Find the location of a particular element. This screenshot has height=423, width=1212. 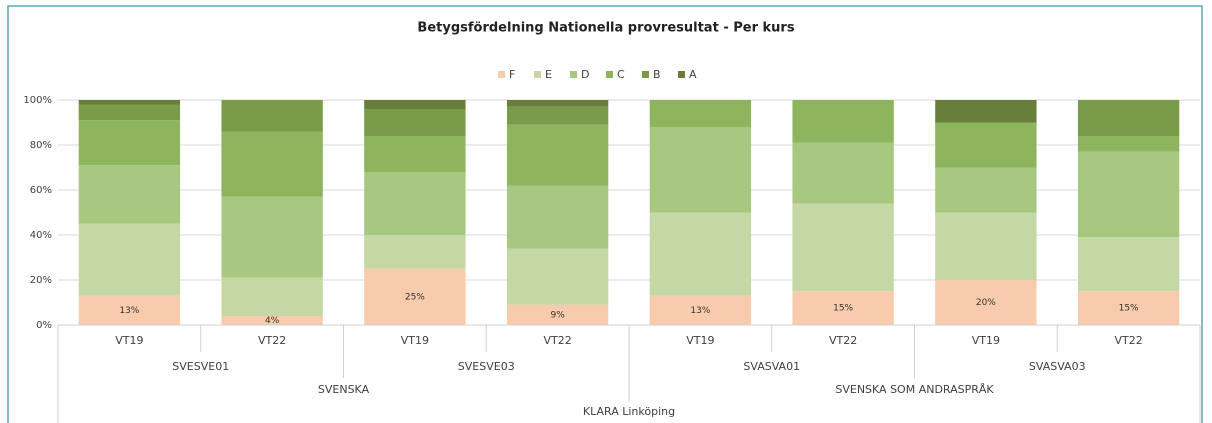

root-label: KLARA Linköping is located at coordinates (629, 411).